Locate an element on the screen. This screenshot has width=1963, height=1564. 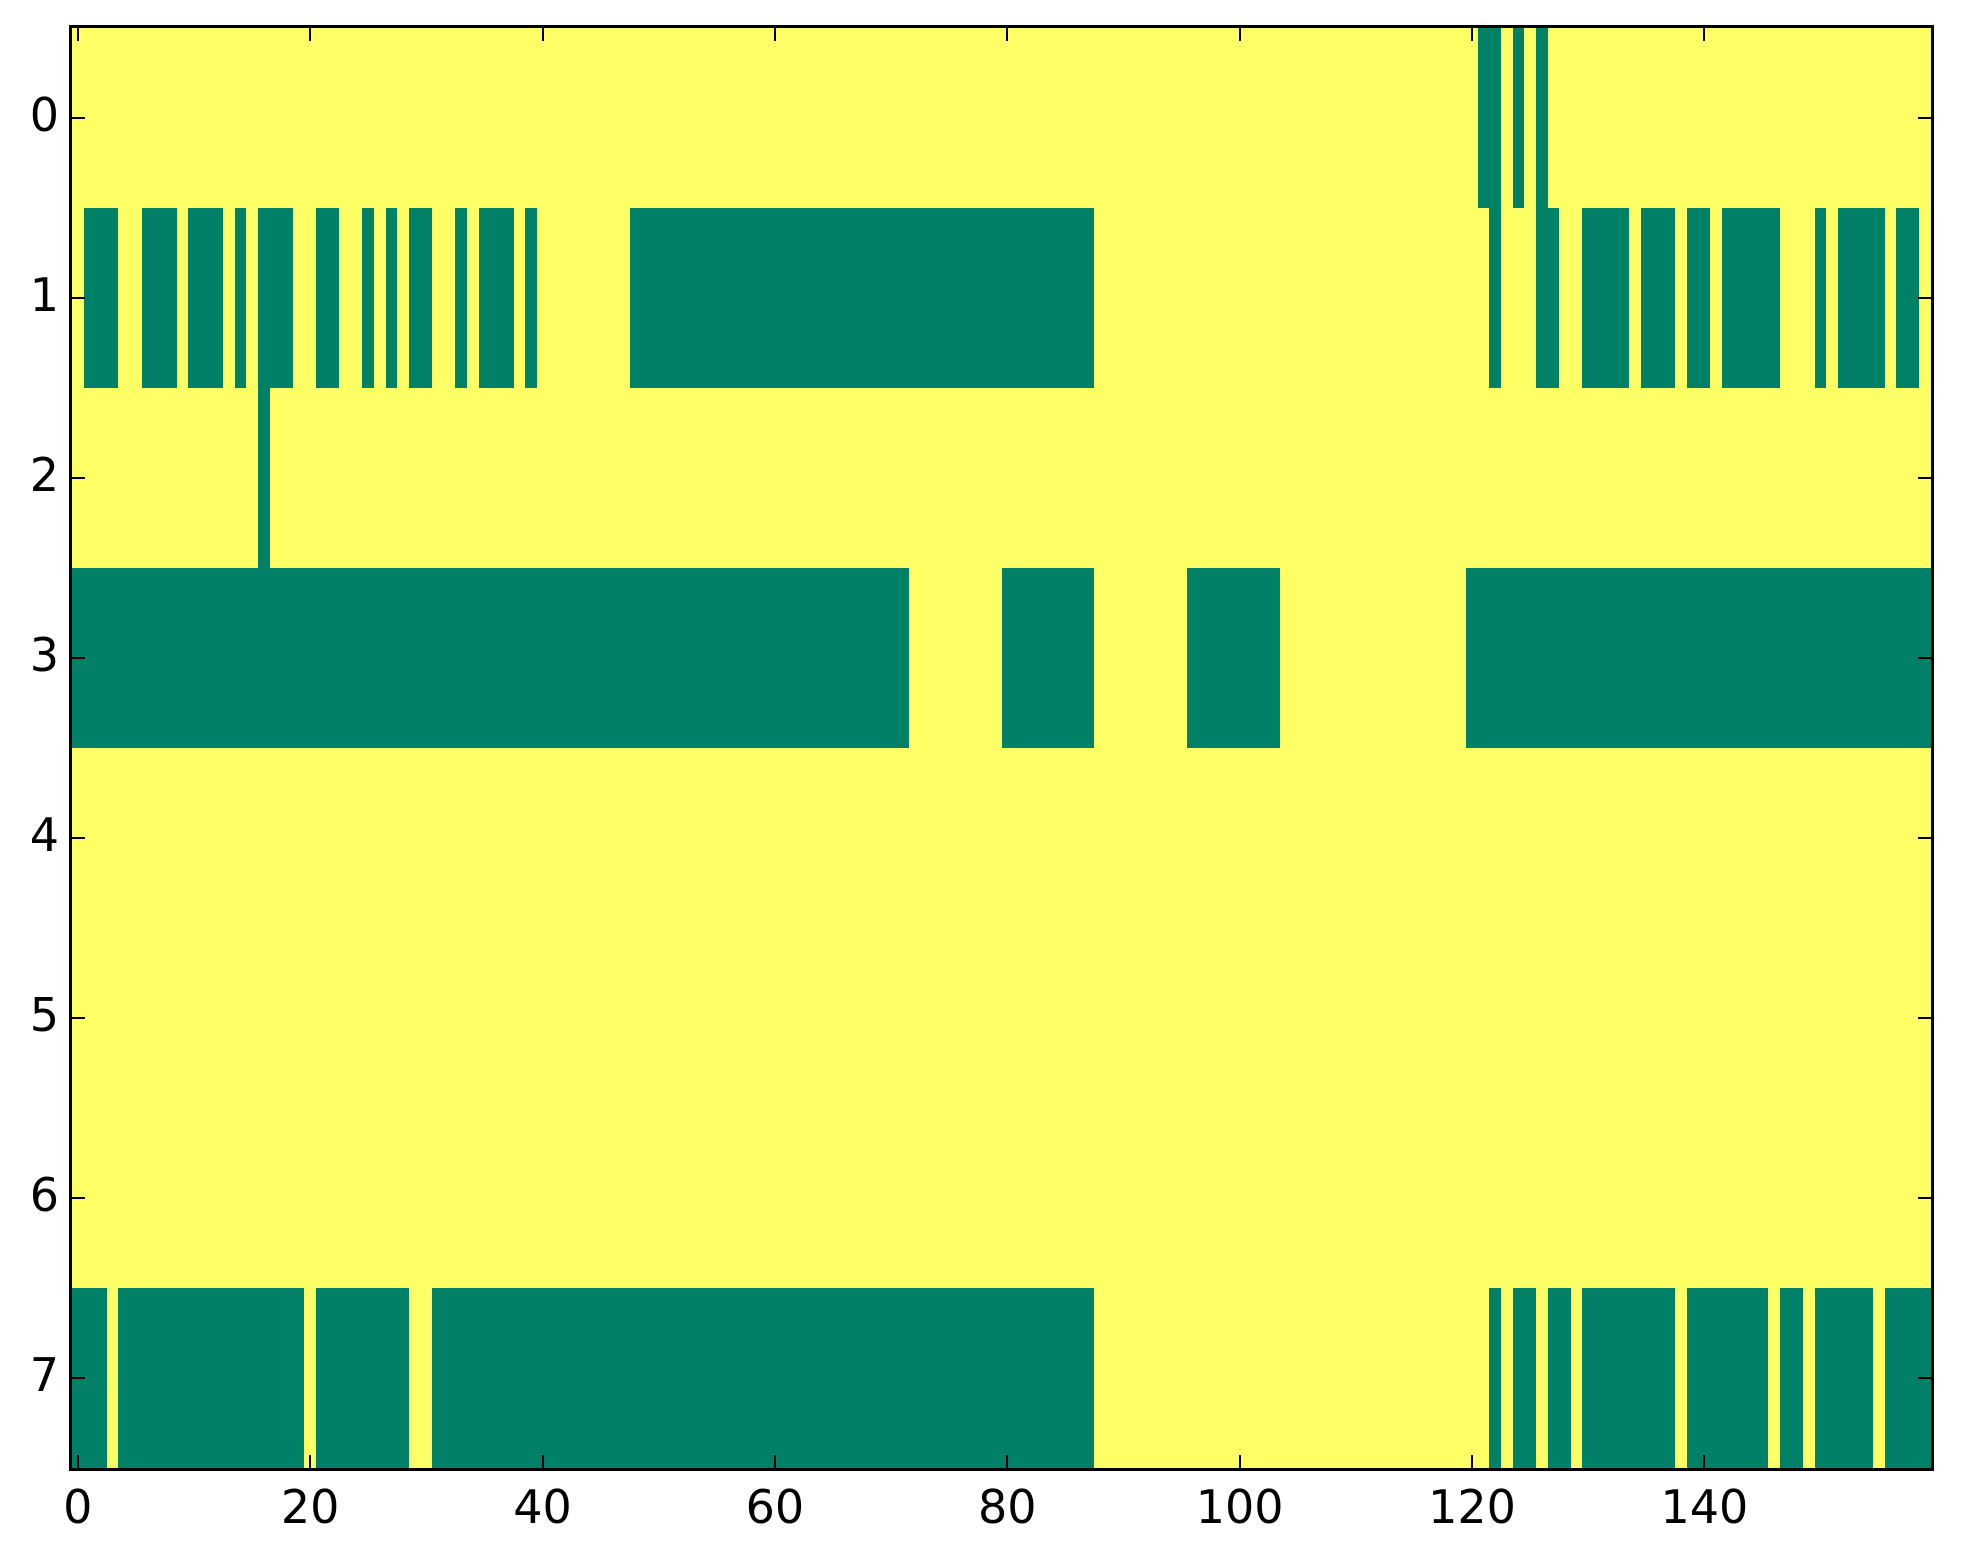
y-axis-tick-label: 5 is located at coordinates (44, 1015).